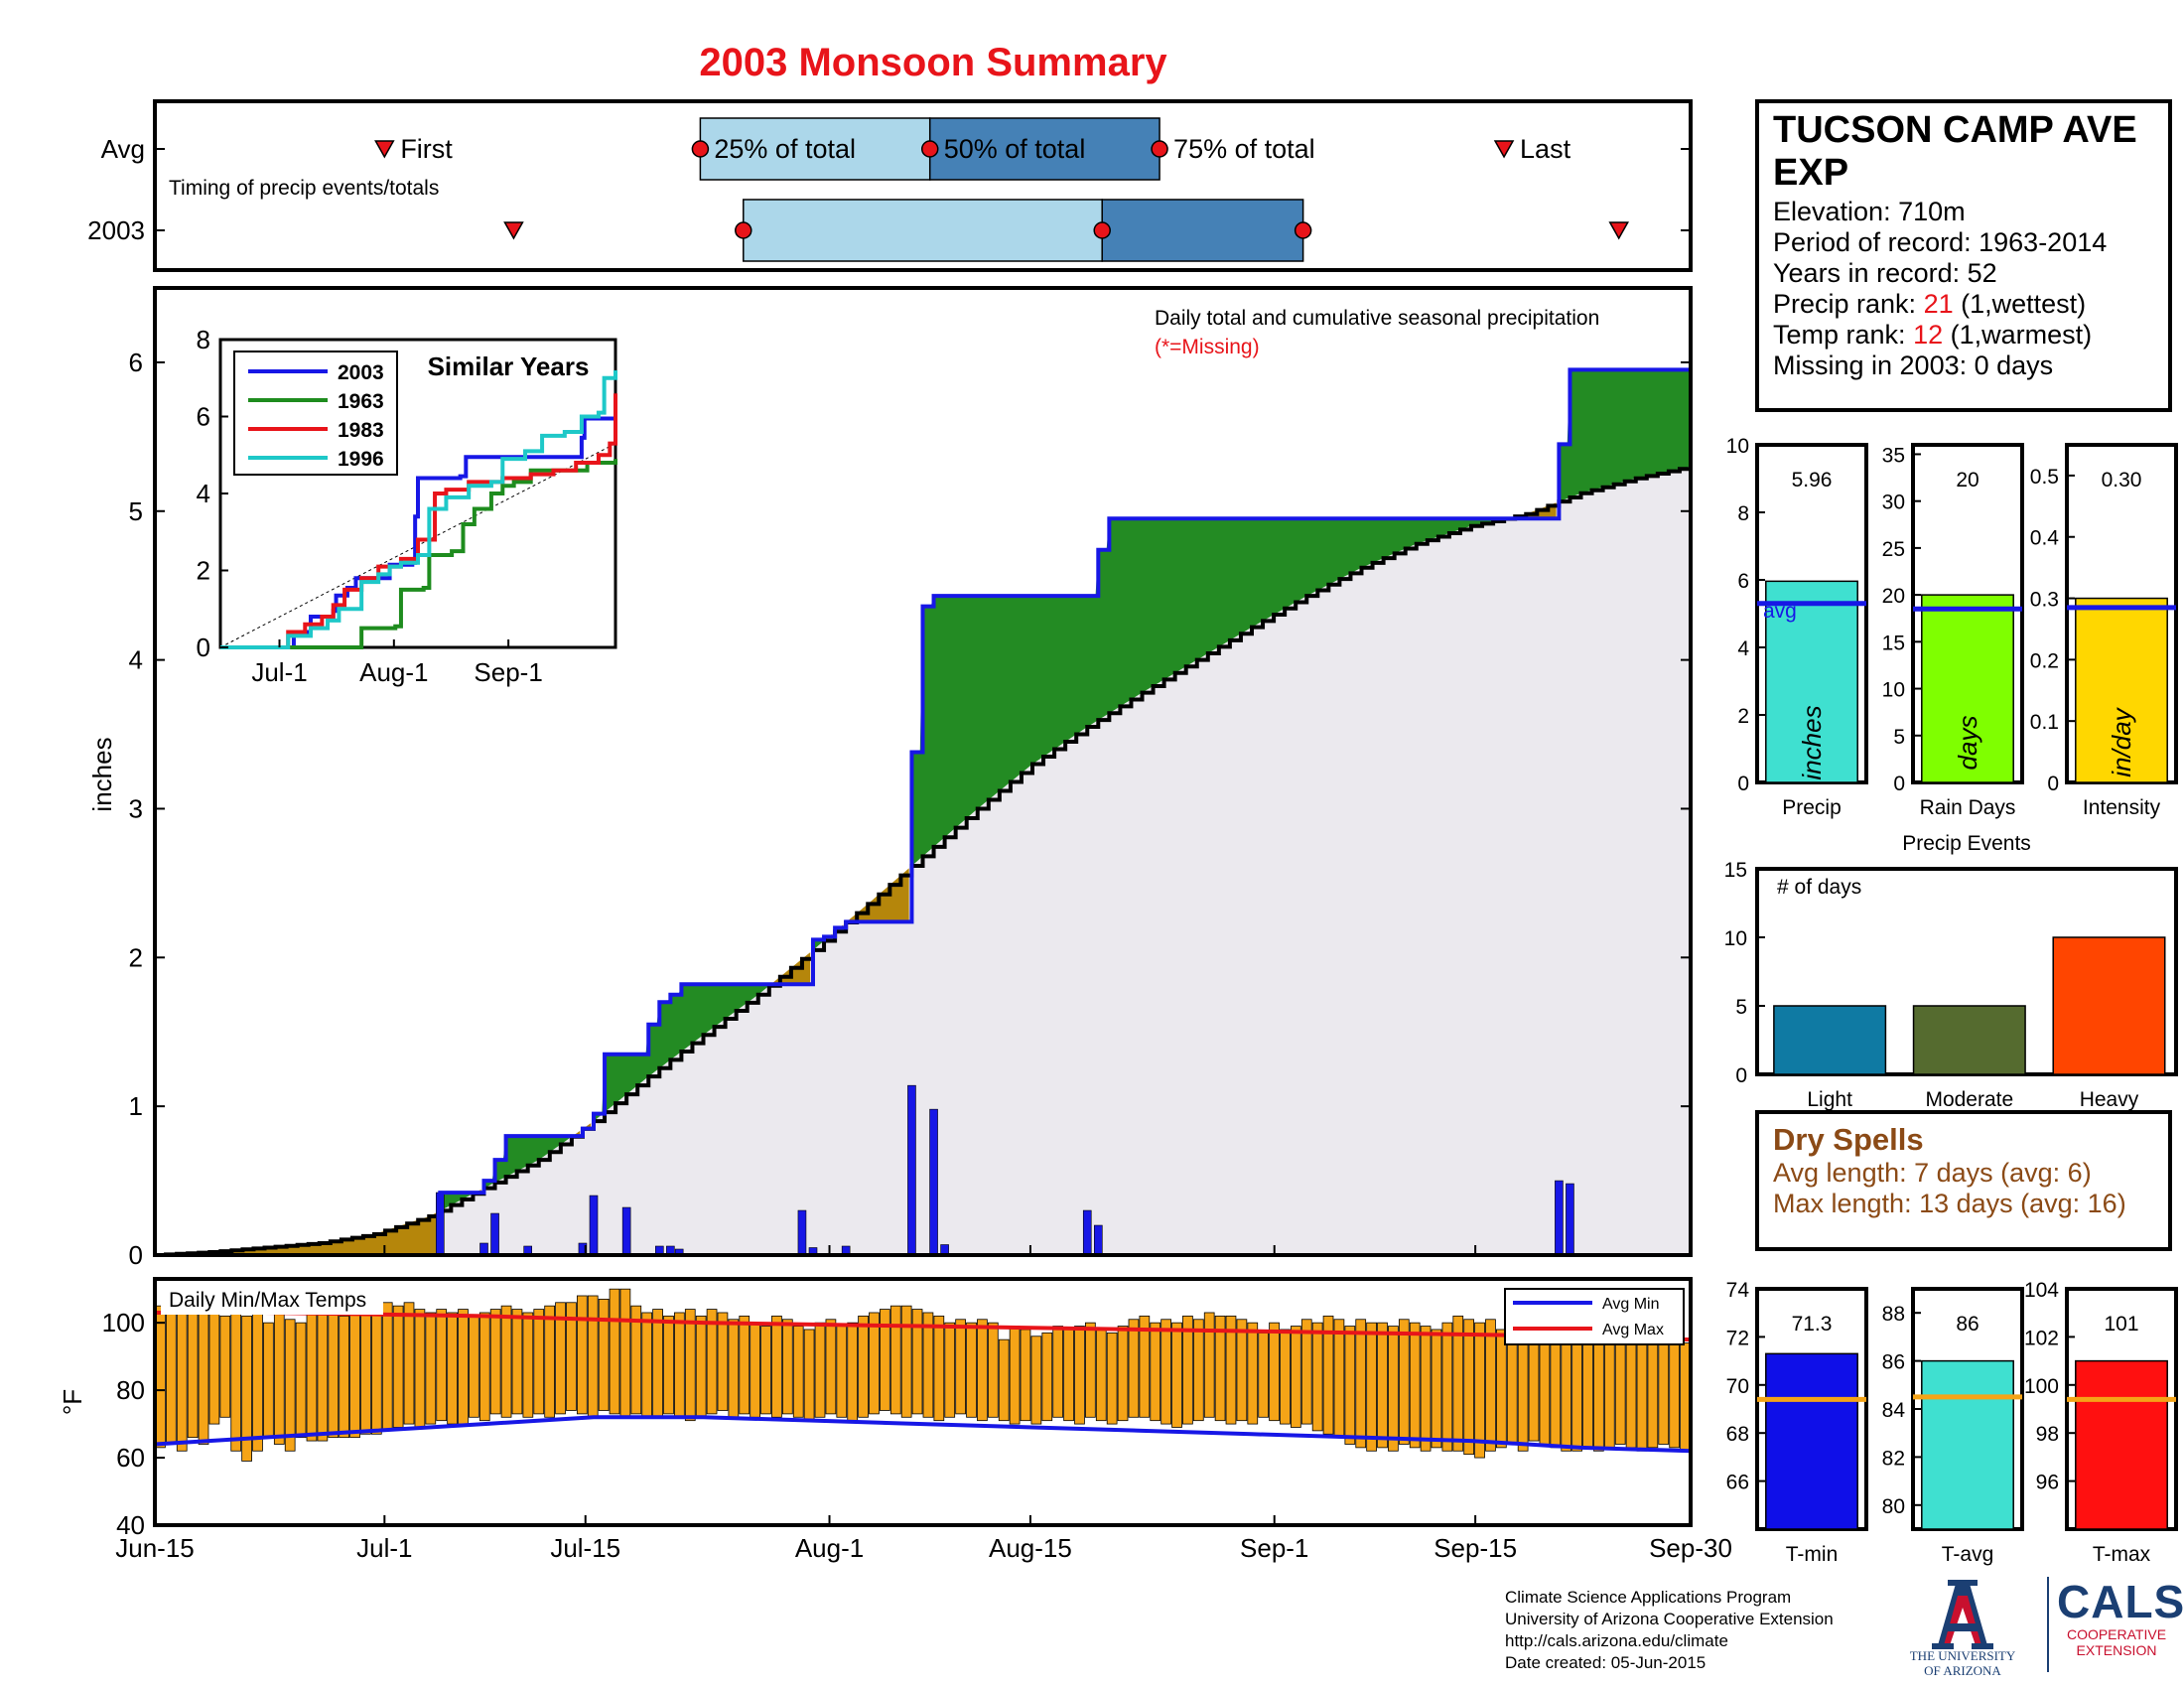 The height and width of the screenshot is (1688, 2184). What do you see at coordinates (1893, 1458) in the screenshot?
I see `temp_tavg-tick-label: 82` at bounding box center [1893, 1458].